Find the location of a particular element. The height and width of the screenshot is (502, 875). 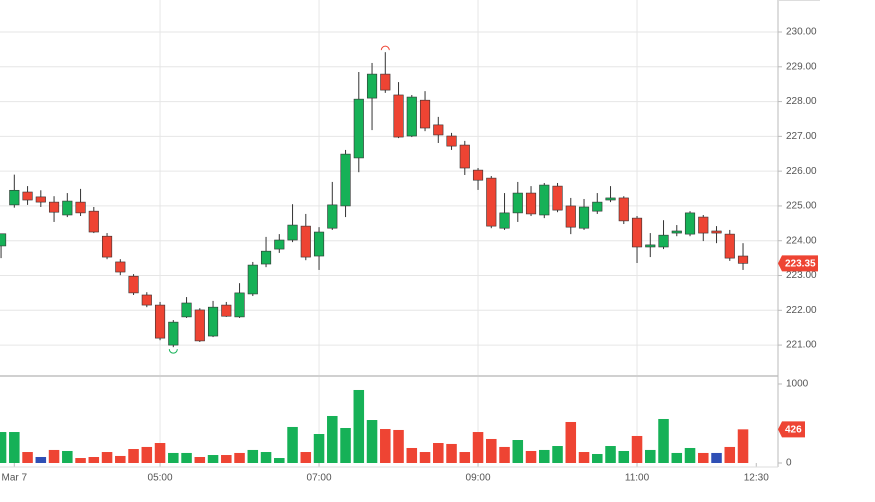

last-volume-label: 426 is located at coordinates (793, 429).